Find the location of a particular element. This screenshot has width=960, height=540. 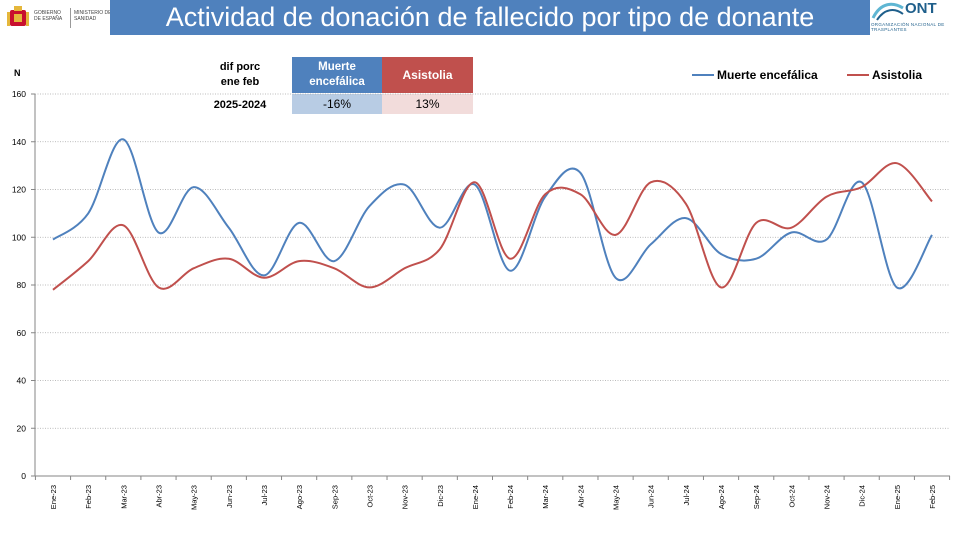

coat-of-arms-icon is located at coordinates (18, 16).